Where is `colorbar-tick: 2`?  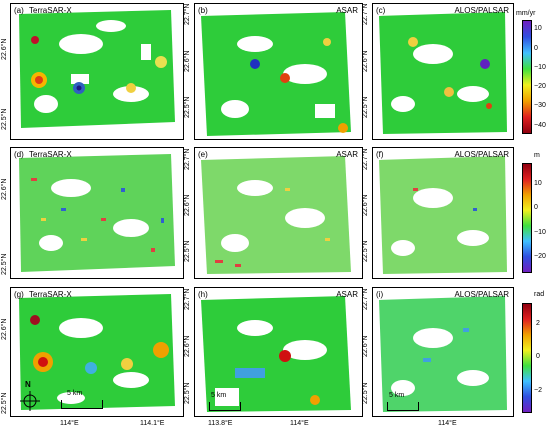
colorbar-tick: 2 is located at coordinates (538, 323).